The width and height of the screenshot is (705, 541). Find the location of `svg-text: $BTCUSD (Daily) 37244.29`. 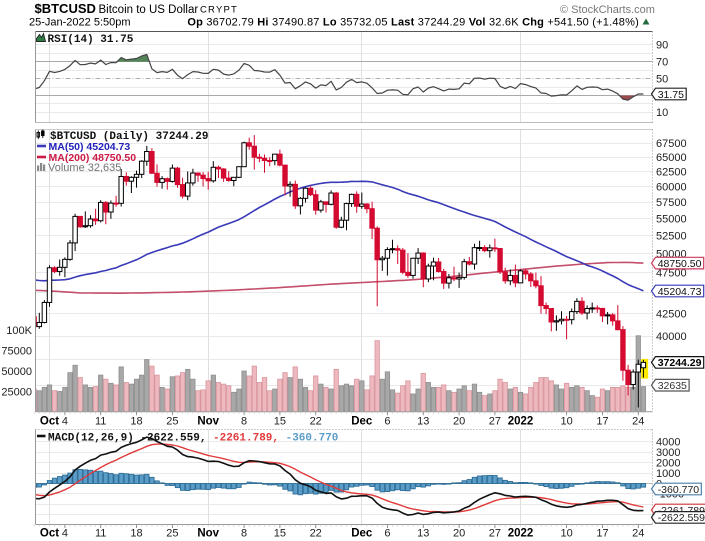

svg-text: $BTCUSD (Daily) 37244.29 is located at coordinates (129, 137).